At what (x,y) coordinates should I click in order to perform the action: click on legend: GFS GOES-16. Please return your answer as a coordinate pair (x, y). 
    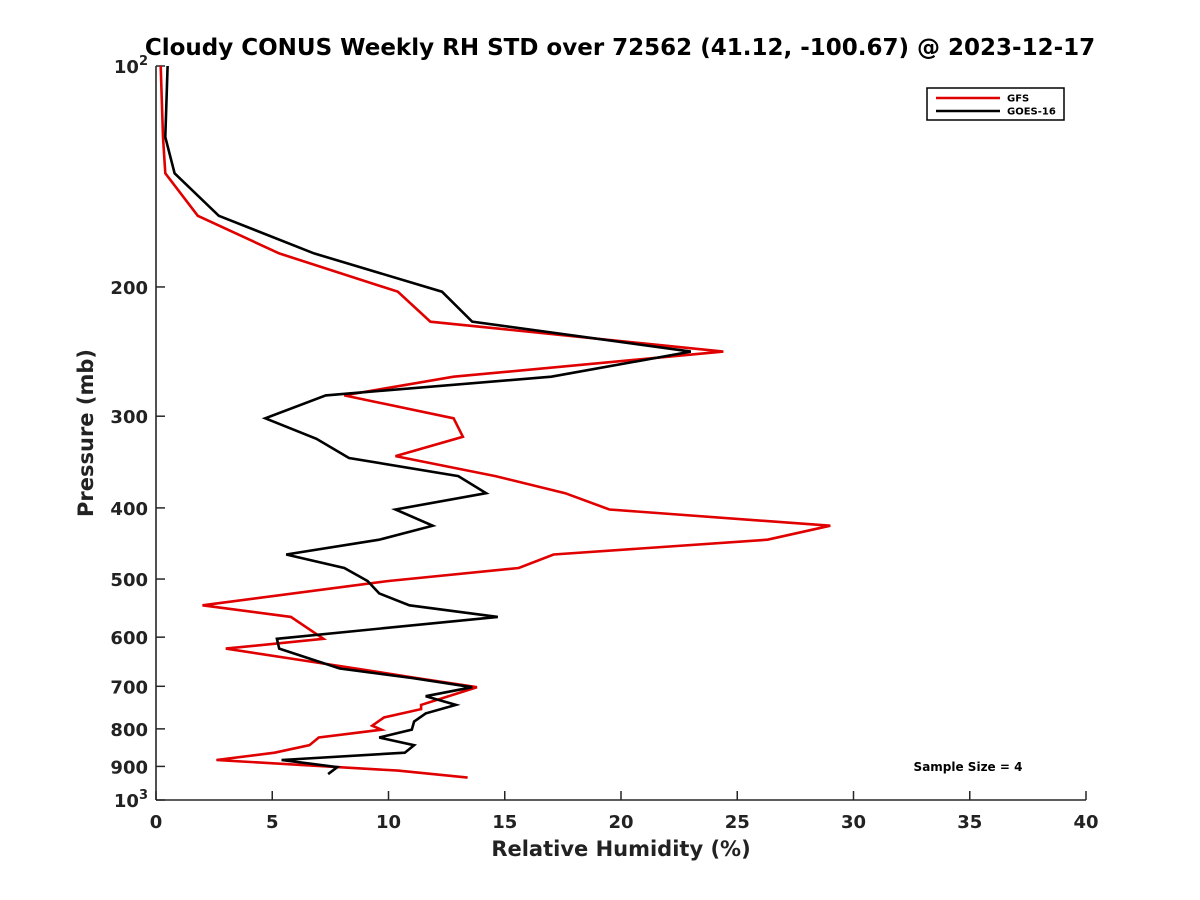
    Looking at the image, I should click on (995, 104).